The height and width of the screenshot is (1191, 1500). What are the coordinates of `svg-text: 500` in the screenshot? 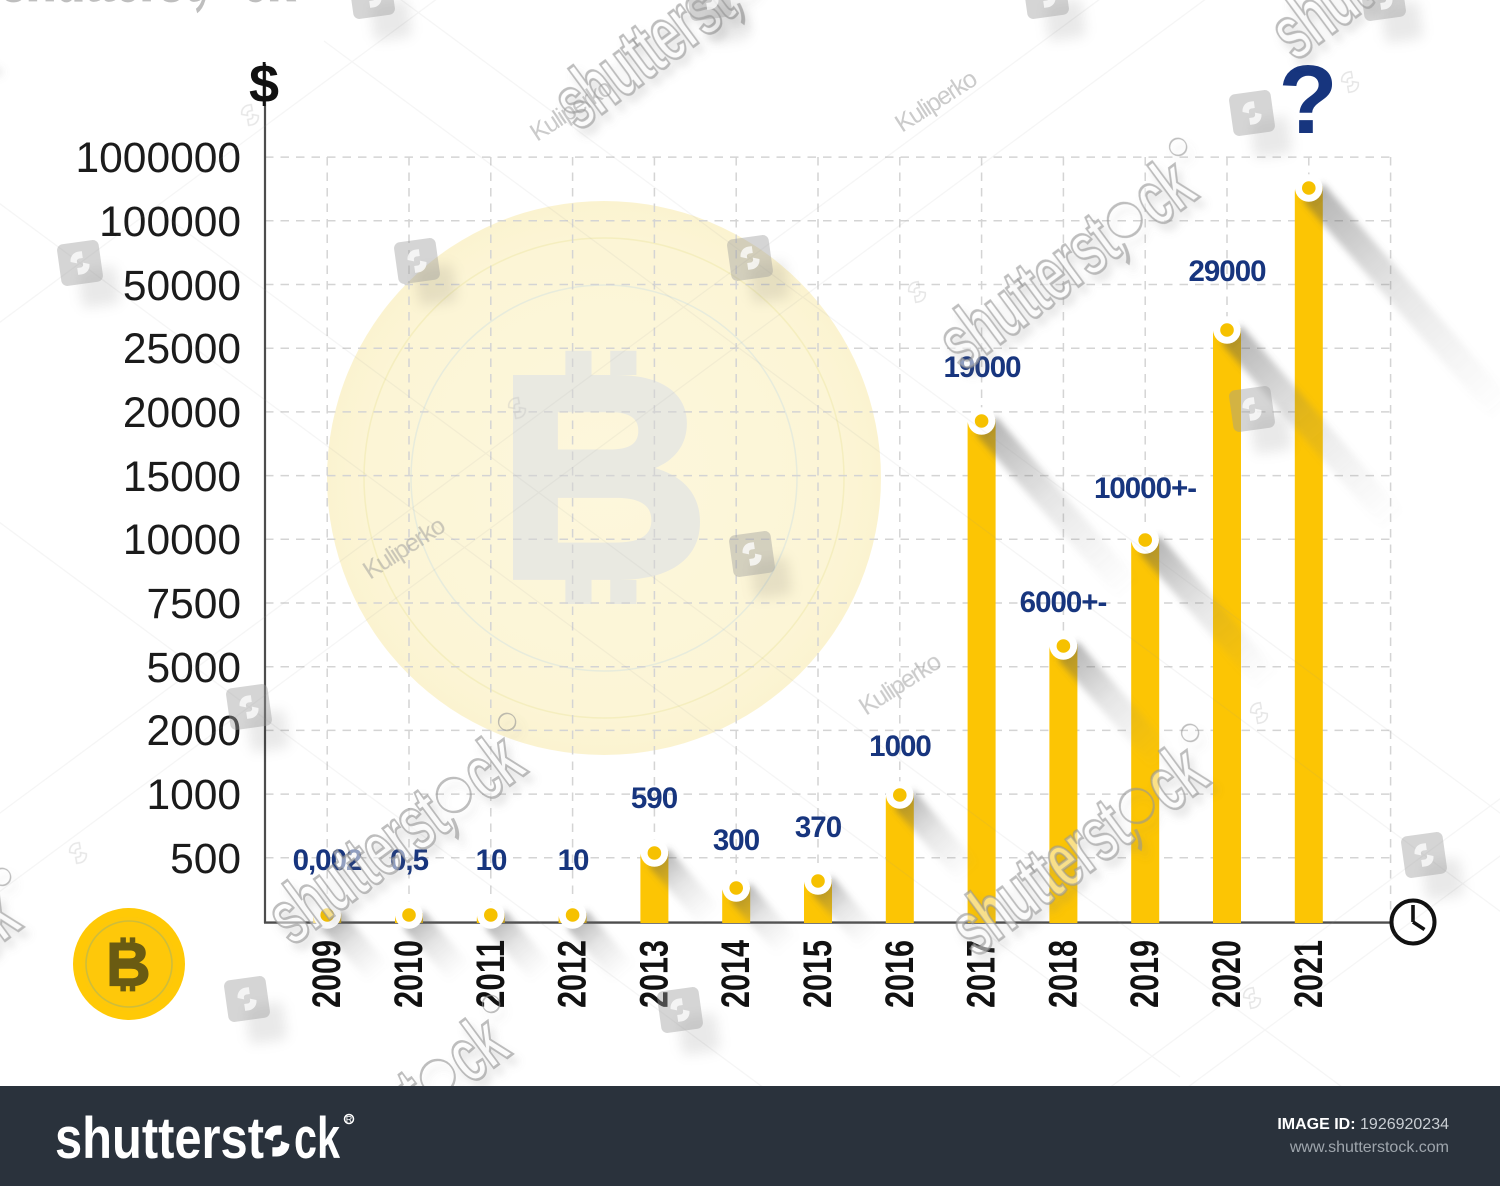 It's located at (205, 859).